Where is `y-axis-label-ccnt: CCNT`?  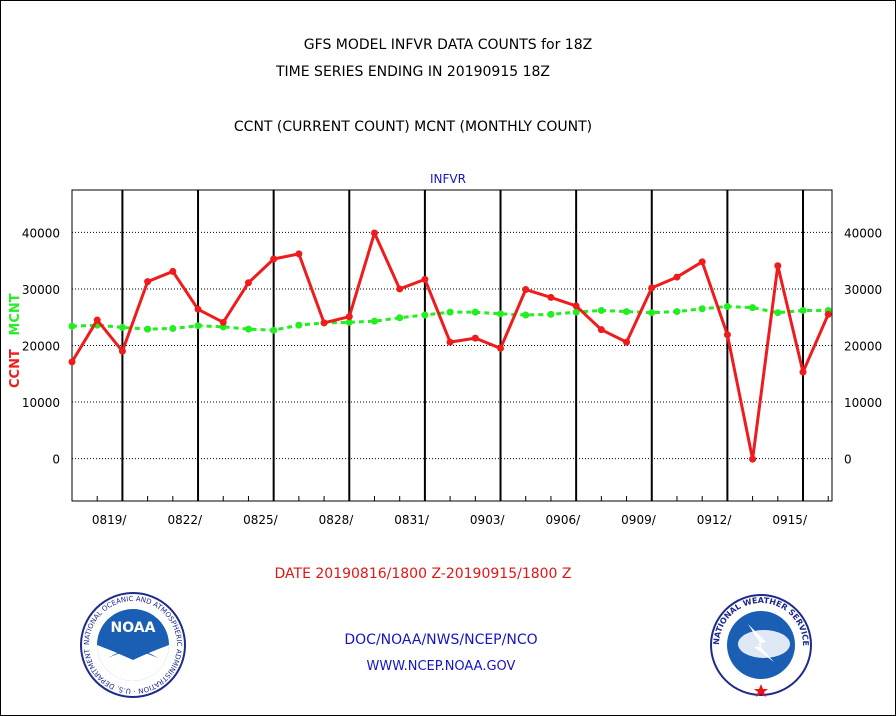 y-axis-label-ccnt: CCNT is located at coordinates (15, 368).